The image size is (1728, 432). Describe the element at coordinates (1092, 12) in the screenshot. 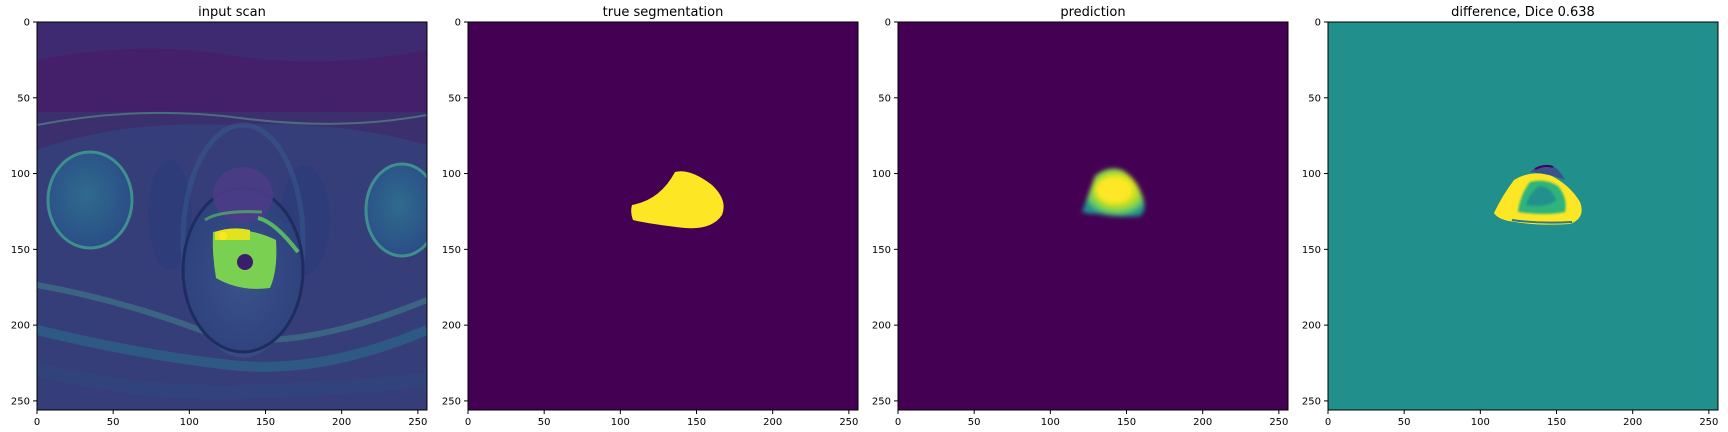

I see `panel-title: prediction` at that location.